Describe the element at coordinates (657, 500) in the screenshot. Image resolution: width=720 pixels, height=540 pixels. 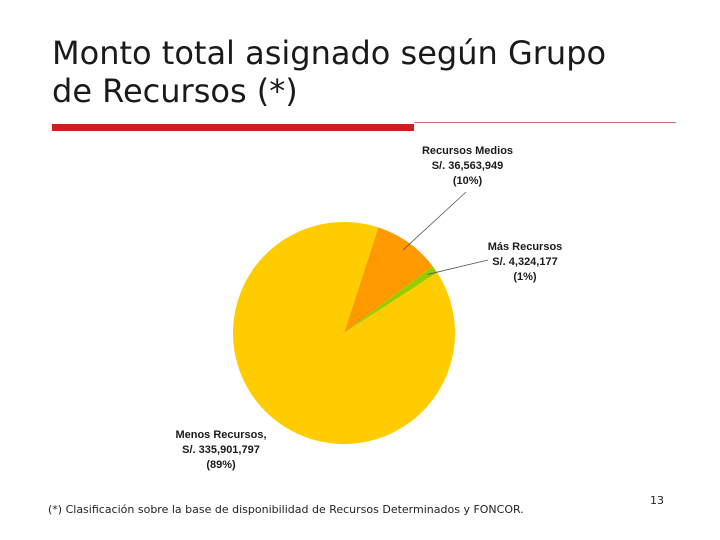
I see `page-number: 13` at that location.